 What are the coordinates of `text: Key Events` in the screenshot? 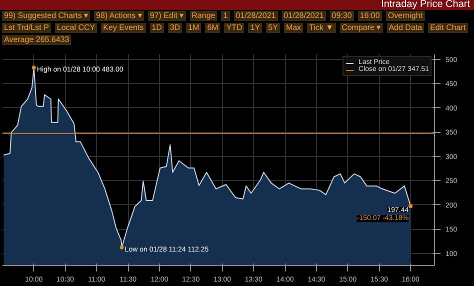 It's located at (123, 28).